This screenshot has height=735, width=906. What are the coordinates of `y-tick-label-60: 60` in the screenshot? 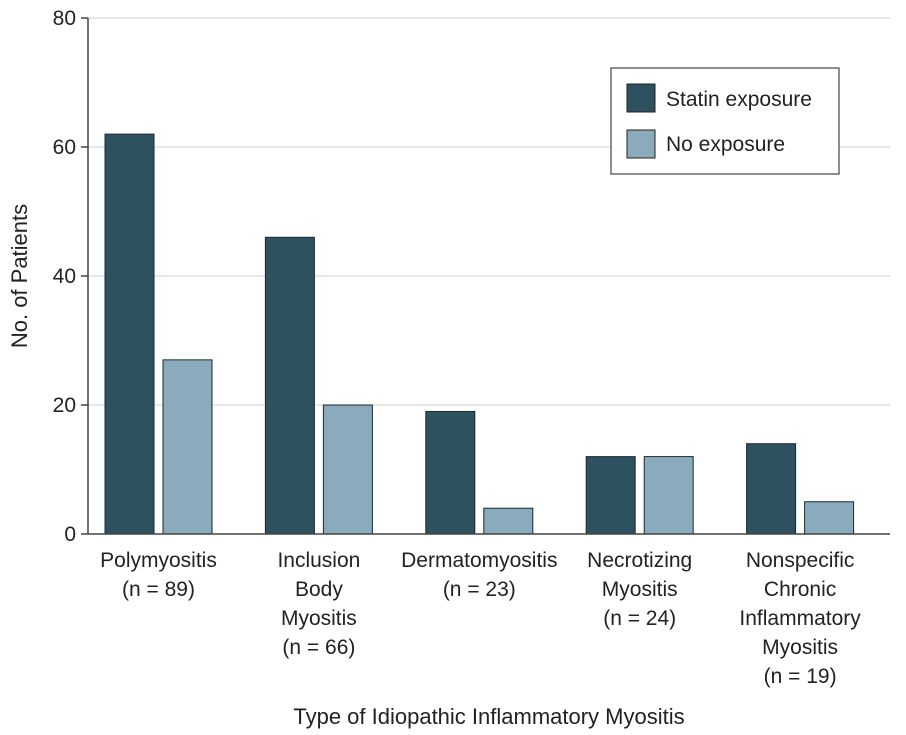 It's located at (64, 147).